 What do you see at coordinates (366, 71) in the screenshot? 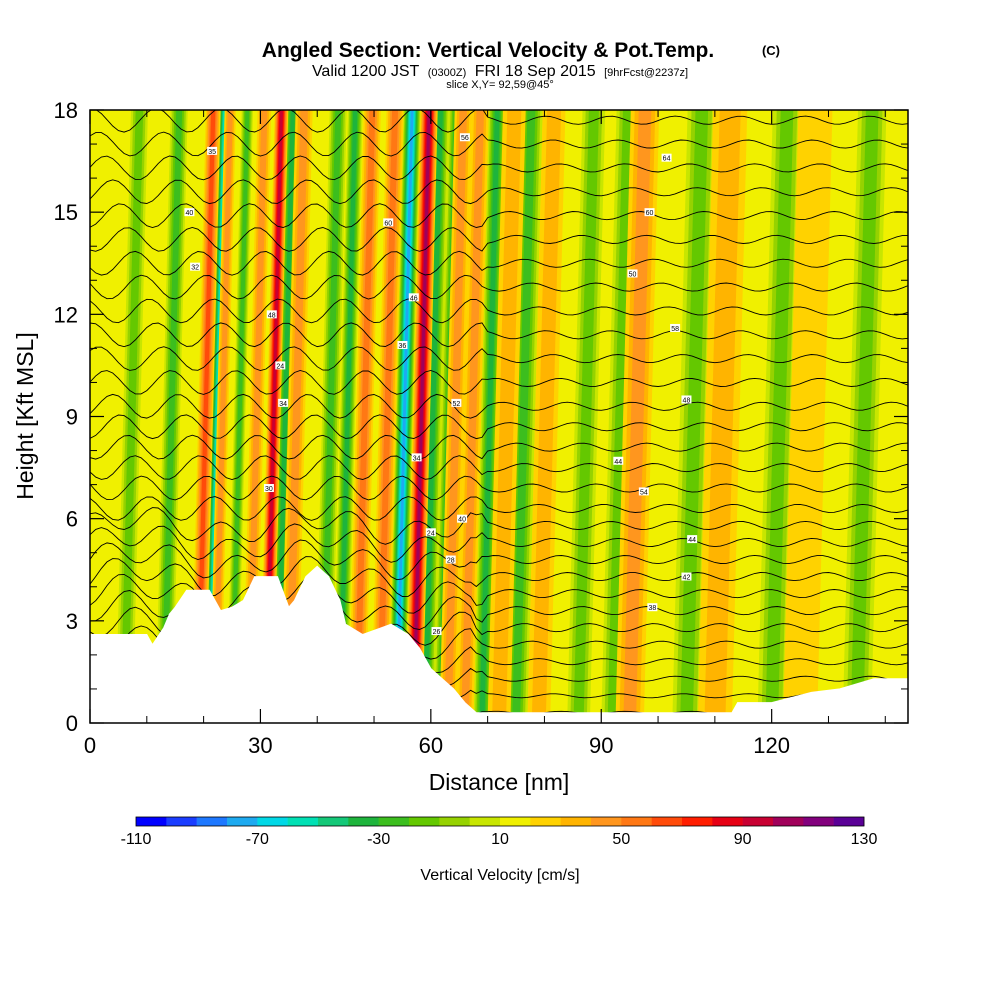
I see `valid-time-local: Valid 1200 JST` at bounding box center [366, 71].